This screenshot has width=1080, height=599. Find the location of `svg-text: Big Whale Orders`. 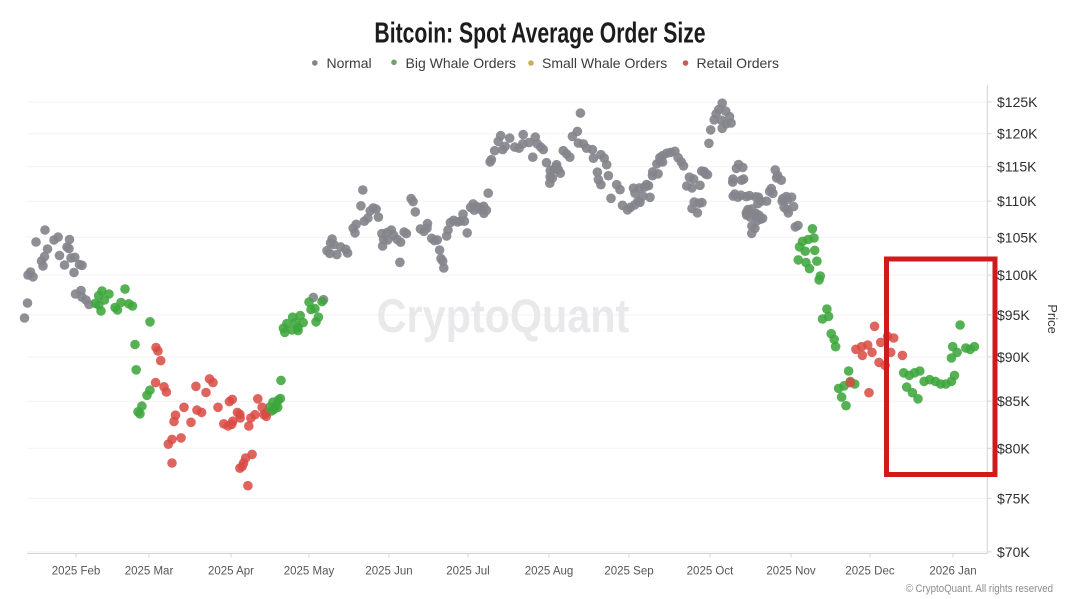

svg-text: Big Whale Orders is located at coordinates (461, 63).